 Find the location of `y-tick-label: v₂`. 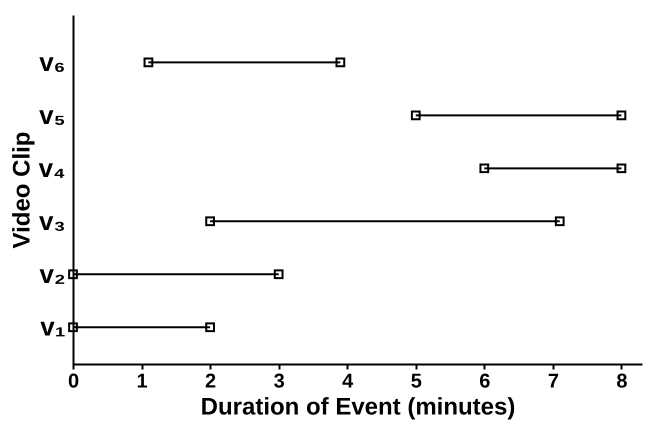

y-tick-label: v₂ is located at coordinates (52, 273).